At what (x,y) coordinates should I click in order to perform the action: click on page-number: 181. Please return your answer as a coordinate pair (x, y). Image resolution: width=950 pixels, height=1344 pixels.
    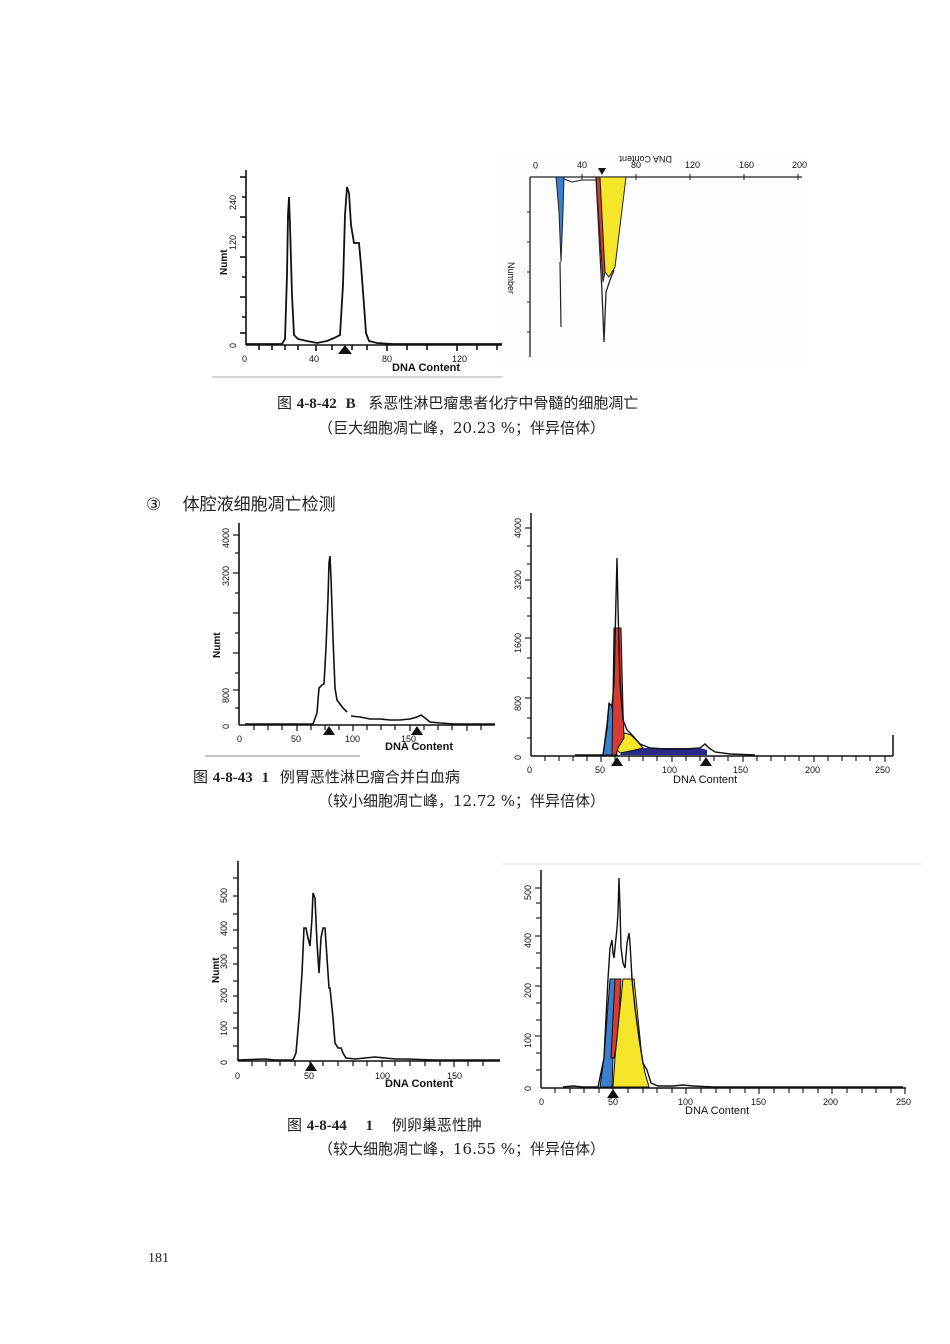
    Looking at the image, I should click on (158, 1258).